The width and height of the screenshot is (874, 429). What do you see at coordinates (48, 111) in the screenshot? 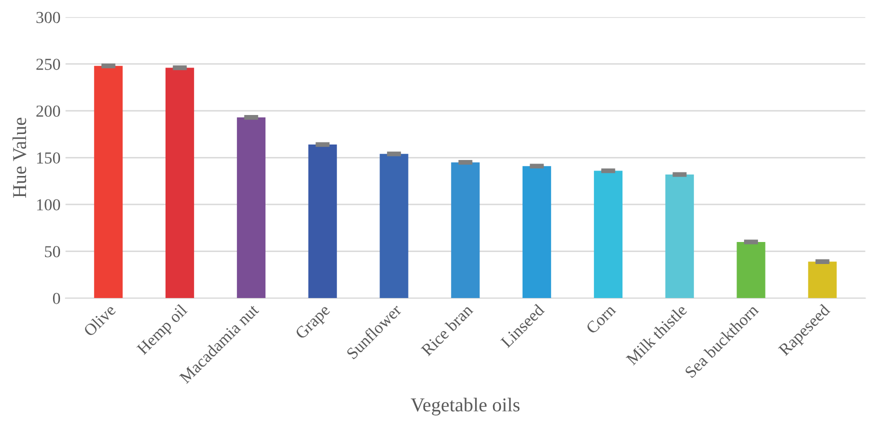
I see `y-tick-label: 200` at bounding box center [48, 111].